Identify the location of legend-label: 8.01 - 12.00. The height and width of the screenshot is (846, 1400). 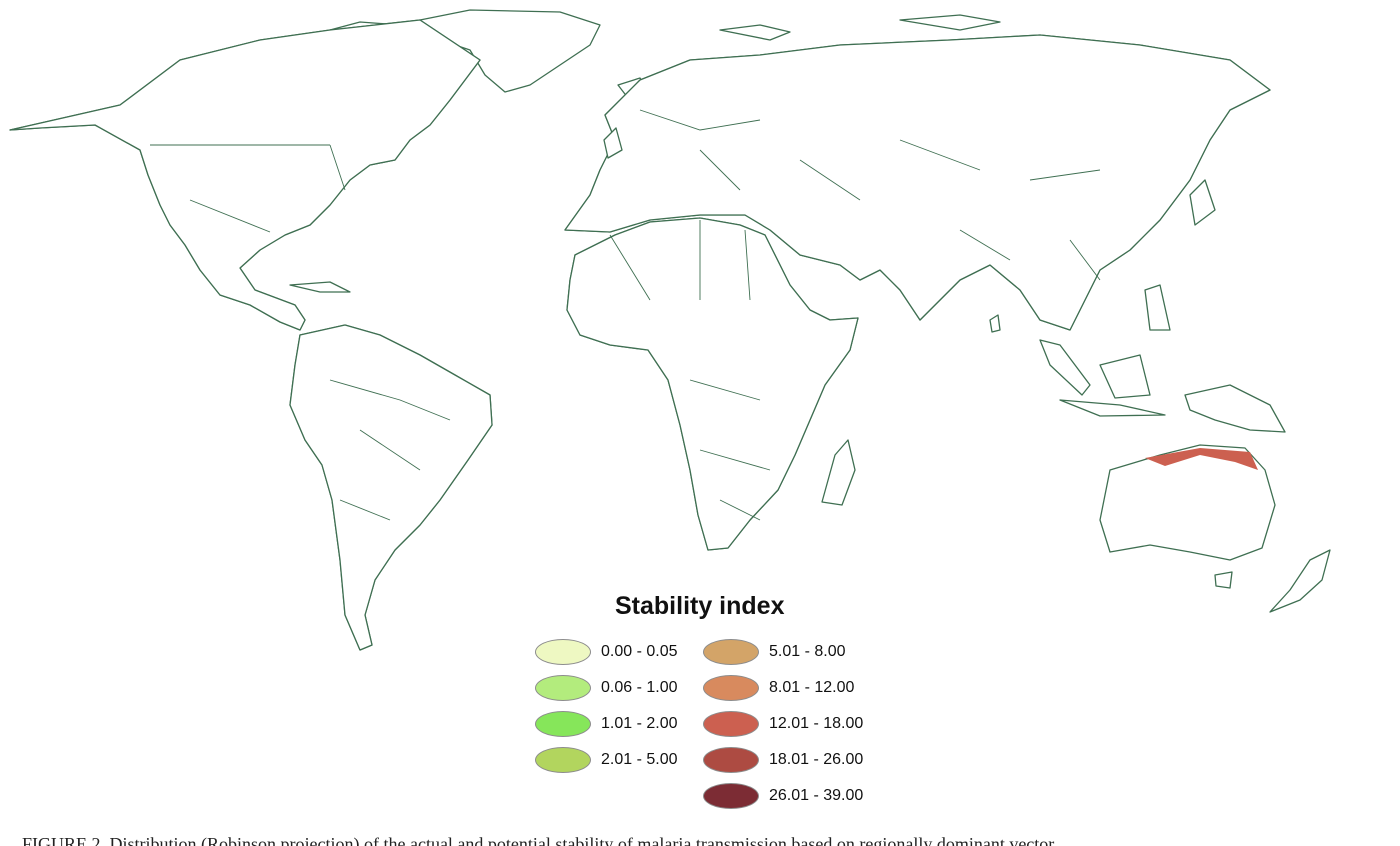
(812, 687).